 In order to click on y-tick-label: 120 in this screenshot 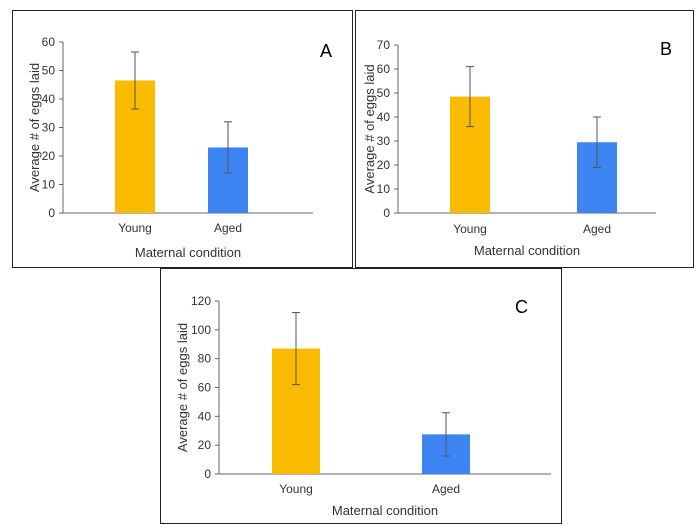, I will do `click(201, 301)`.